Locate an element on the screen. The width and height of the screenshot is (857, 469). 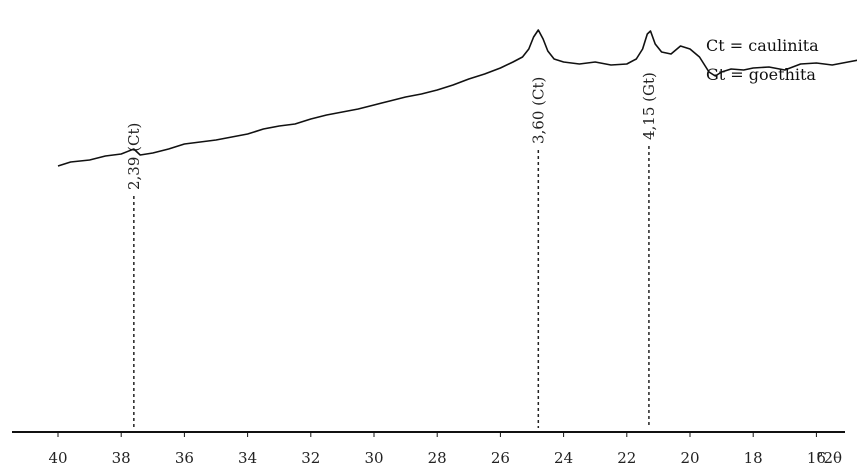
x-tick-label: 38 is located at coordinates (121, 458).